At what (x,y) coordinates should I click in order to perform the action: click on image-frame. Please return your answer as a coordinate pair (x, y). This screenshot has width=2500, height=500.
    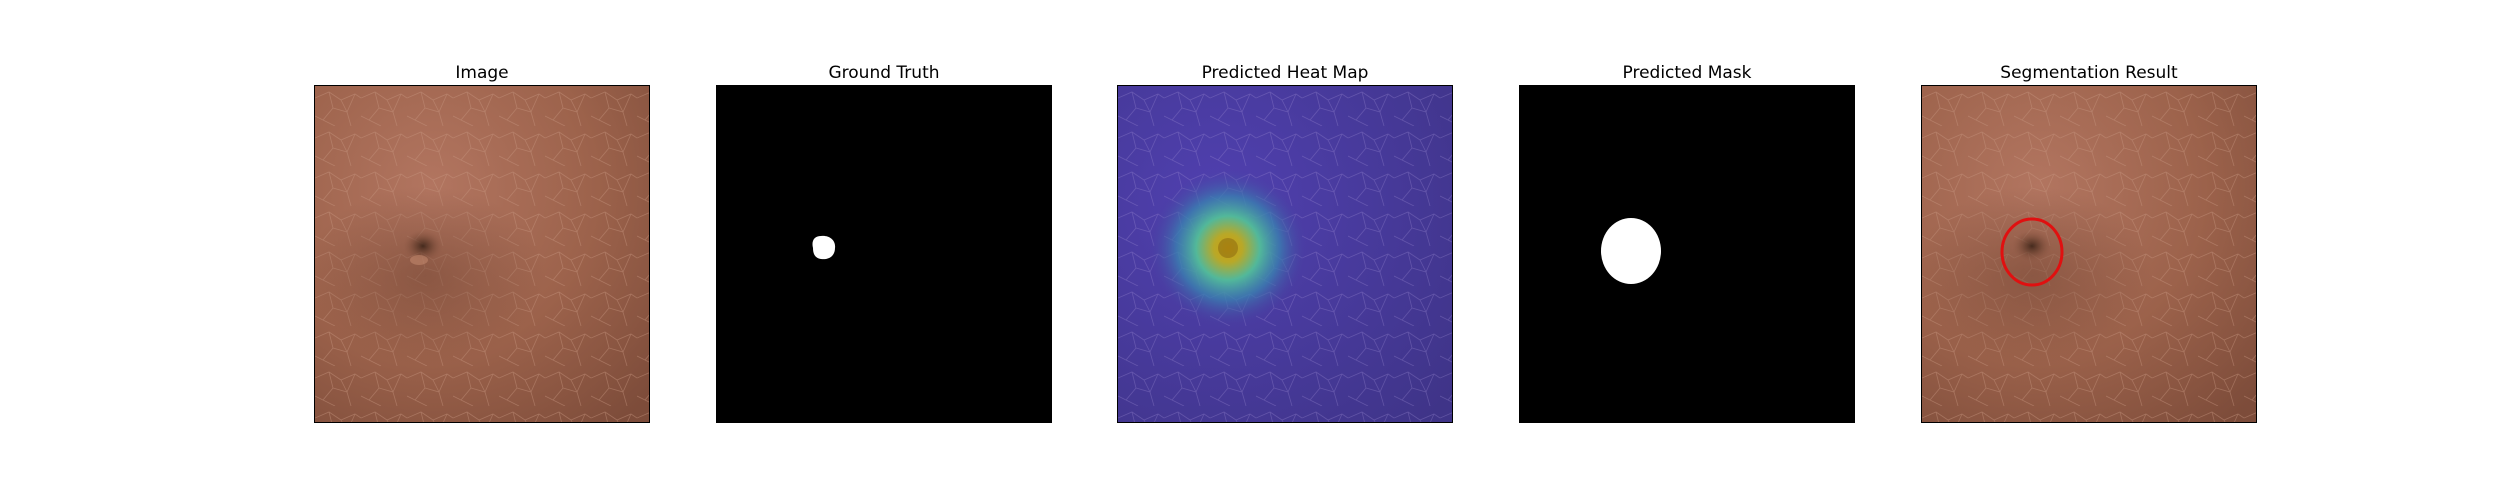
    Looking at the image, I should click on (482, 254).